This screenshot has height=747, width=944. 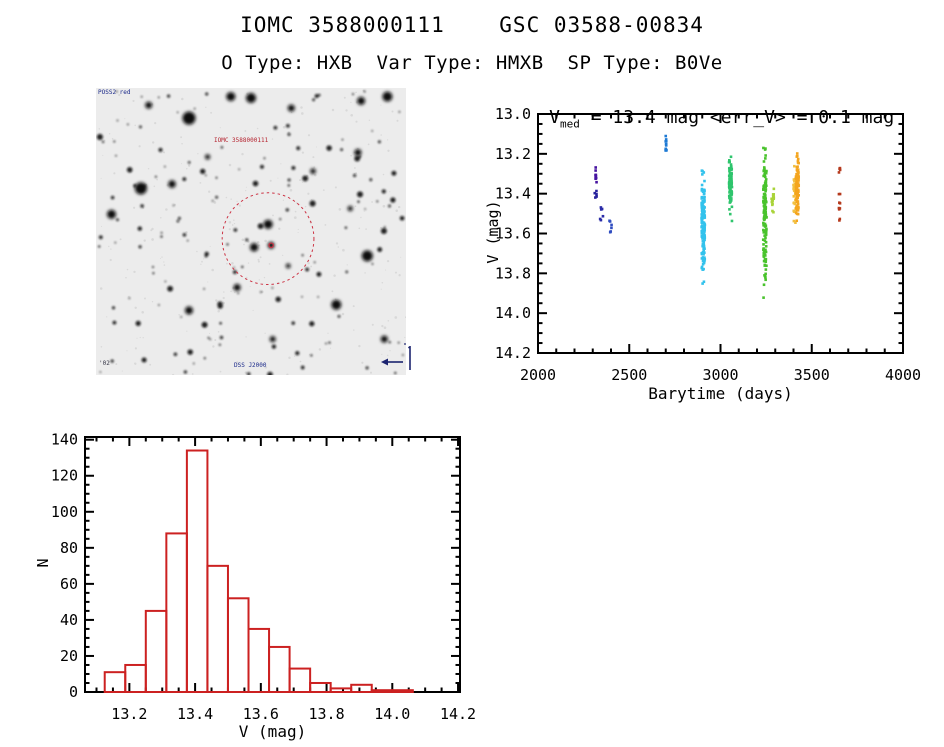 What do you see at coordinates (43, 563) in the screenshot?
I see `histogram-yaxis-label: N` at bounding box center [43, 563].